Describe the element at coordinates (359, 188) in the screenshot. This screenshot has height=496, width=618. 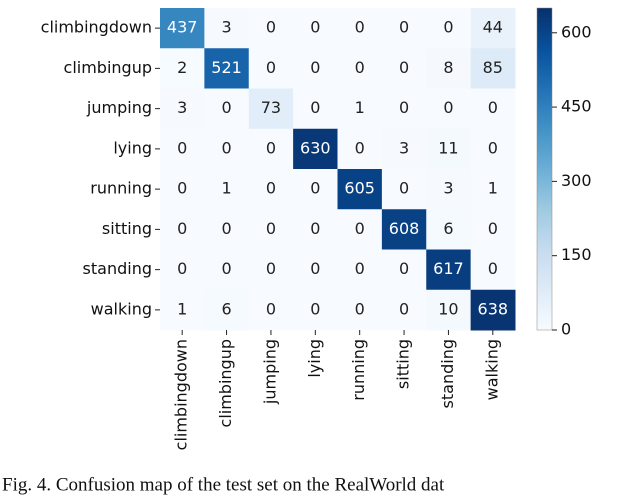
I see `cell-label: 605` at that location.